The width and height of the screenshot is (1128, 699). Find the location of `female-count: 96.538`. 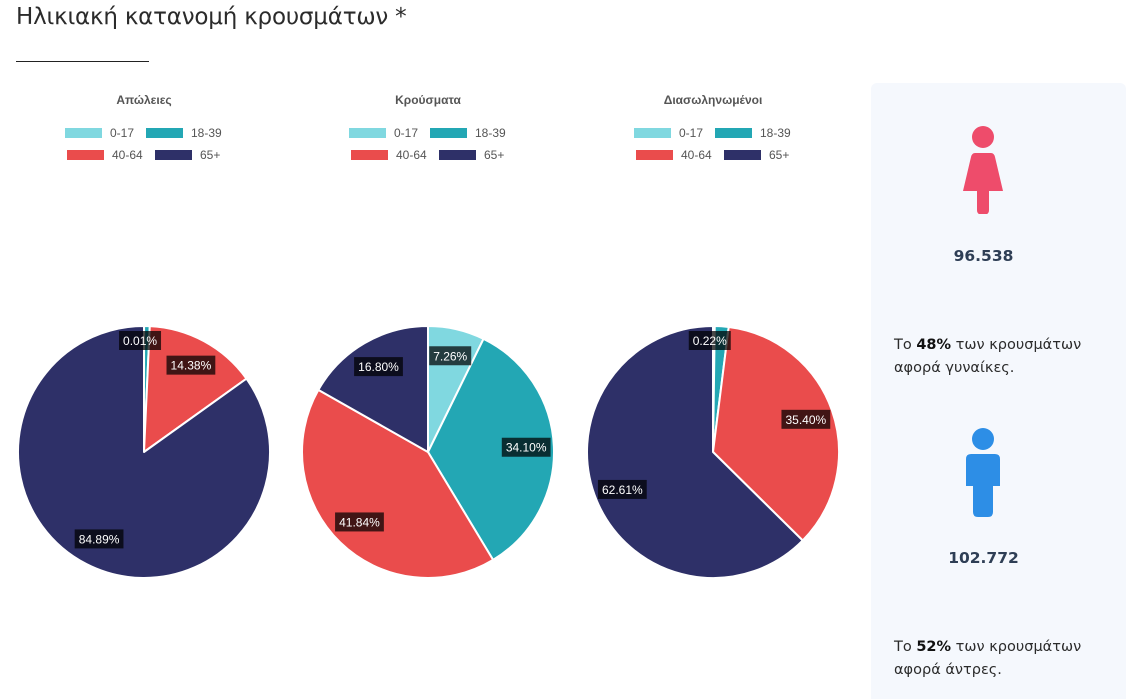

female-count: 96.538 is located at coordinates (983, 256).